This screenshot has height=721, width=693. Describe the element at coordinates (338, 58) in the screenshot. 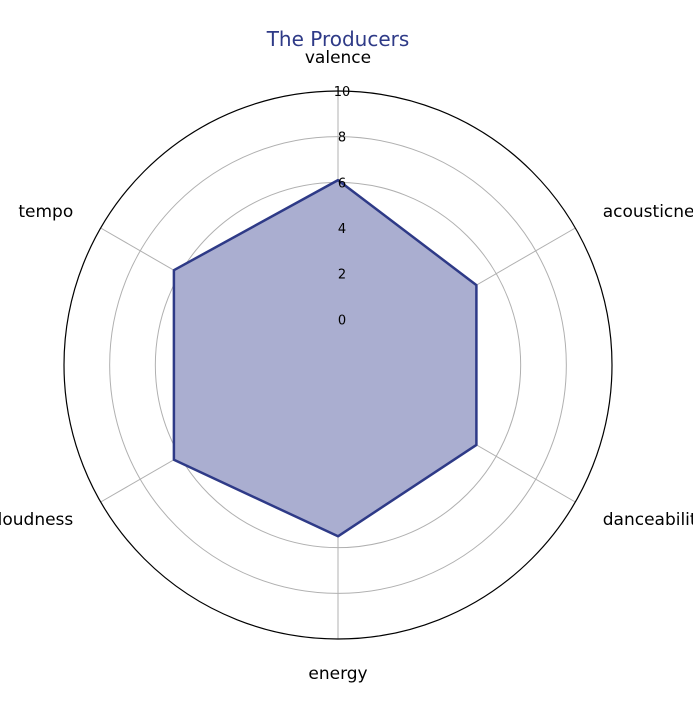

I see `axis-label-valence: valence` at that location.